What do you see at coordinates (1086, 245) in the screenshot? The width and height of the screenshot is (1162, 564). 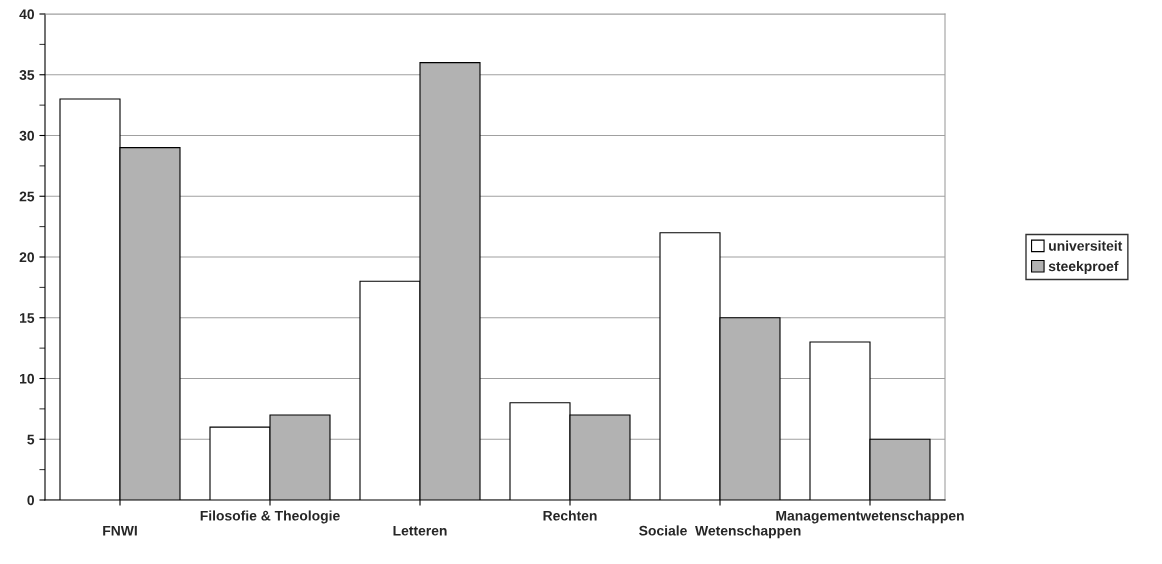 I see `legend-label: universiteit` at bounding box center [1086, 245].